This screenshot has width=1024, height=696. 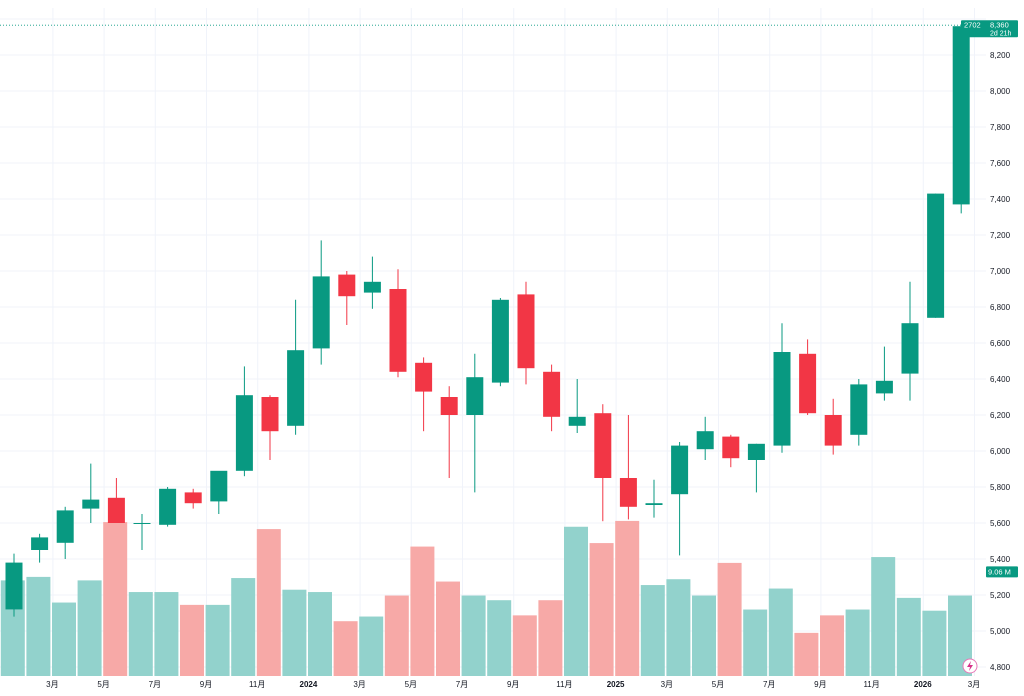 I want to click on last-price-code: 2702, so click(x=972, y=25).